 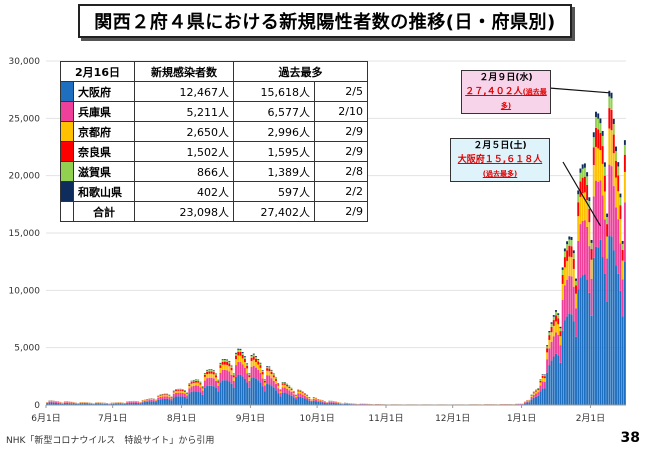 What do you see at coordinates (67, 111) in the screenshot?
I see `color-swatch` at bounding box center [67, 111].